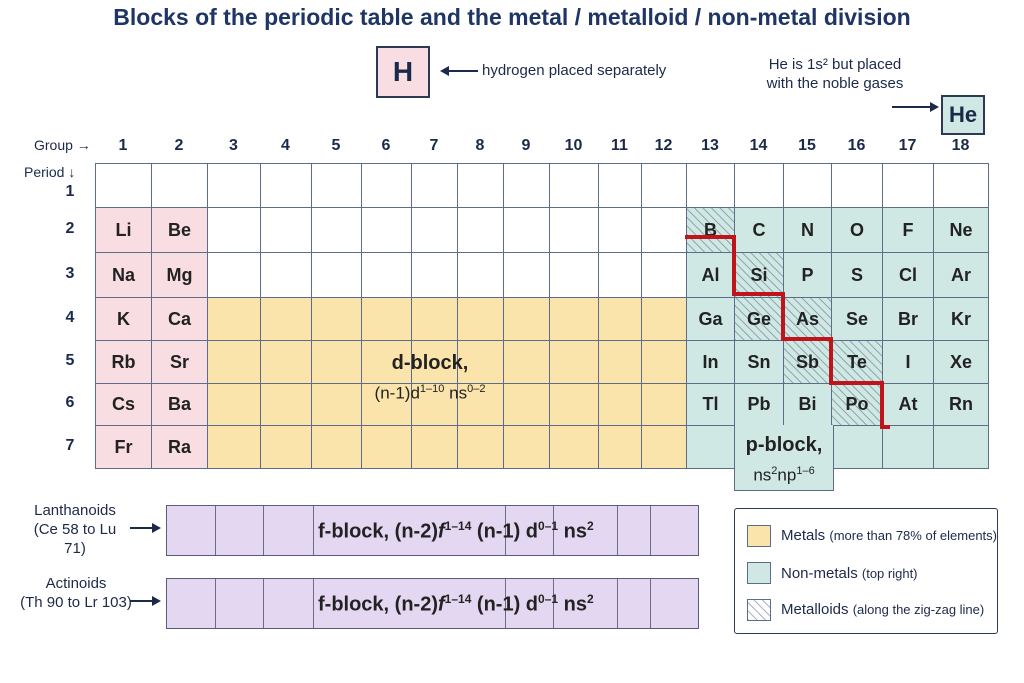  I want to click on element-cell-si: Si, so click(759, 275).